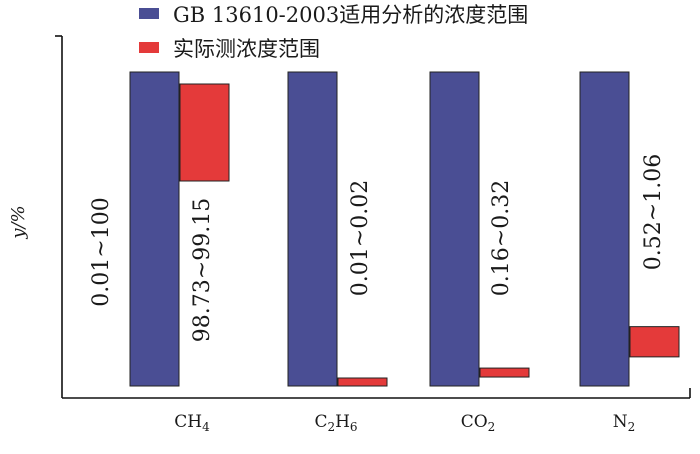 This screenshot has width=700, height=454. What do you see at coordinates (604, 229) in the screenshot?
I see `bar-standard-N2` at bounding box center [604, 229].